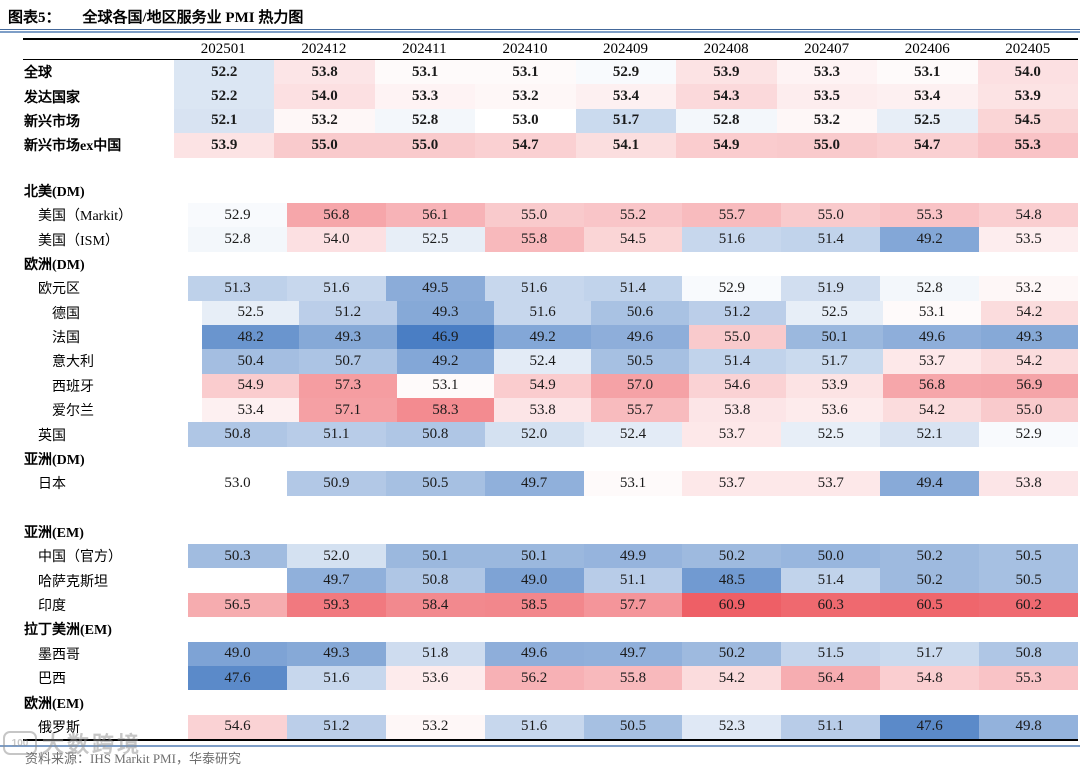  I want to click on heatmap-cell: 48.5, so click(732, 580).